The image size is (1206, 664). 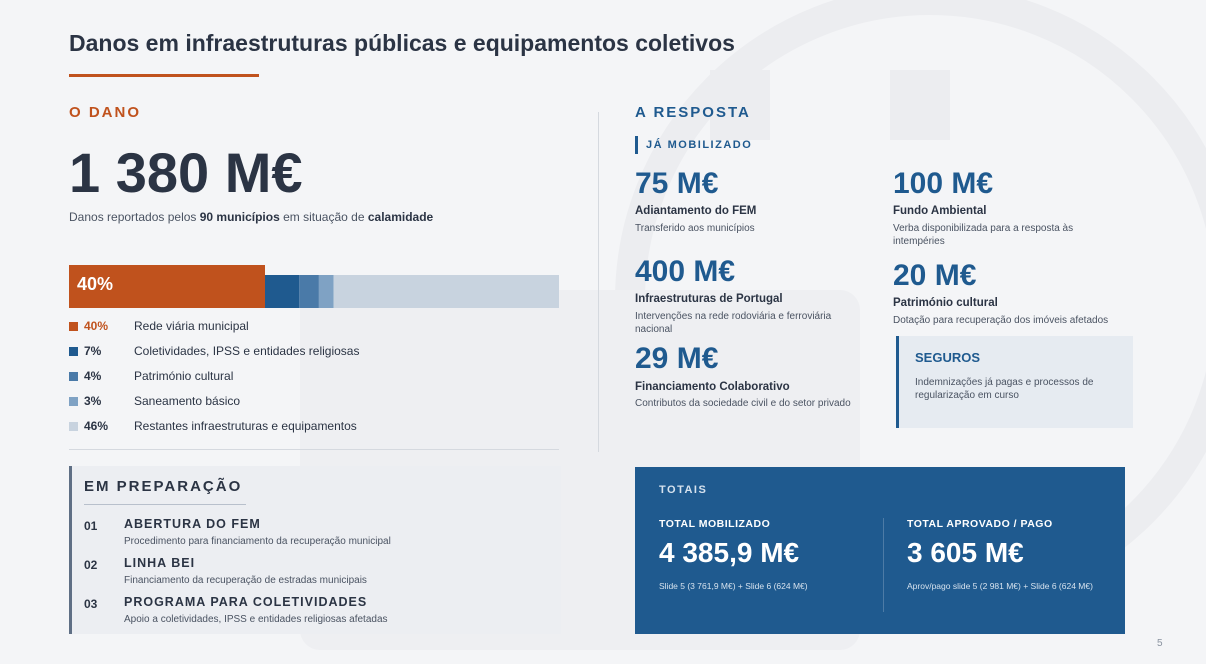 I want to click on column-divider, so click(x=598, y=282).